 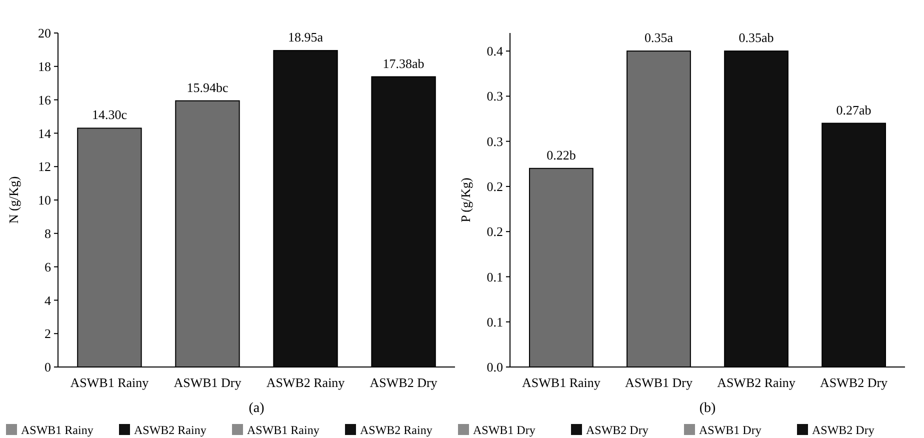 I want to click on y-axis-title: N (g/Kg), so click(x=13, y=200).